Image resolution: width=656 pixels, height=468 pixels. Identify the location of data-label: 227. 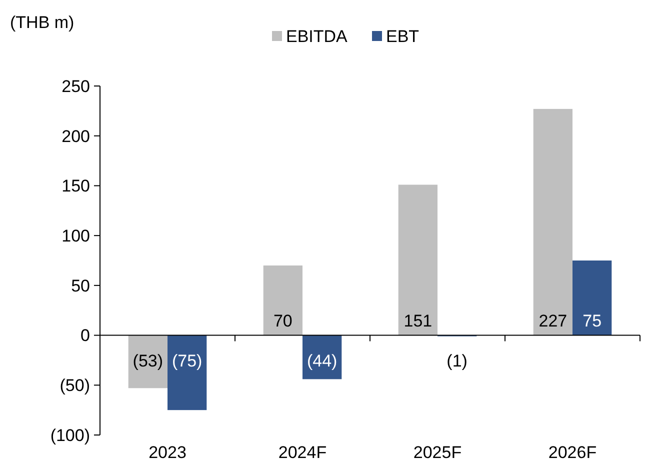
(553, 320).